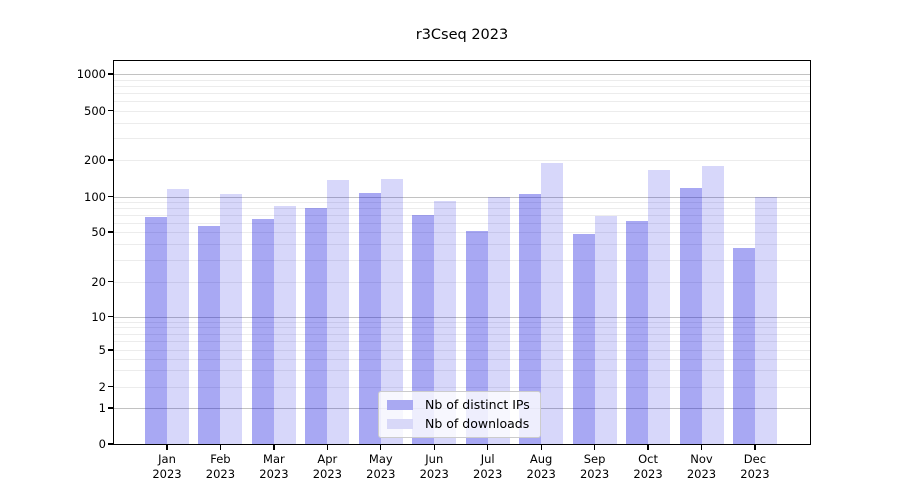 The width and height of the screenshot is (900, 500). Describe the element at coordinates (637, 332) in the screenshot. I see `bar-distinct-ips-oct` at that location.